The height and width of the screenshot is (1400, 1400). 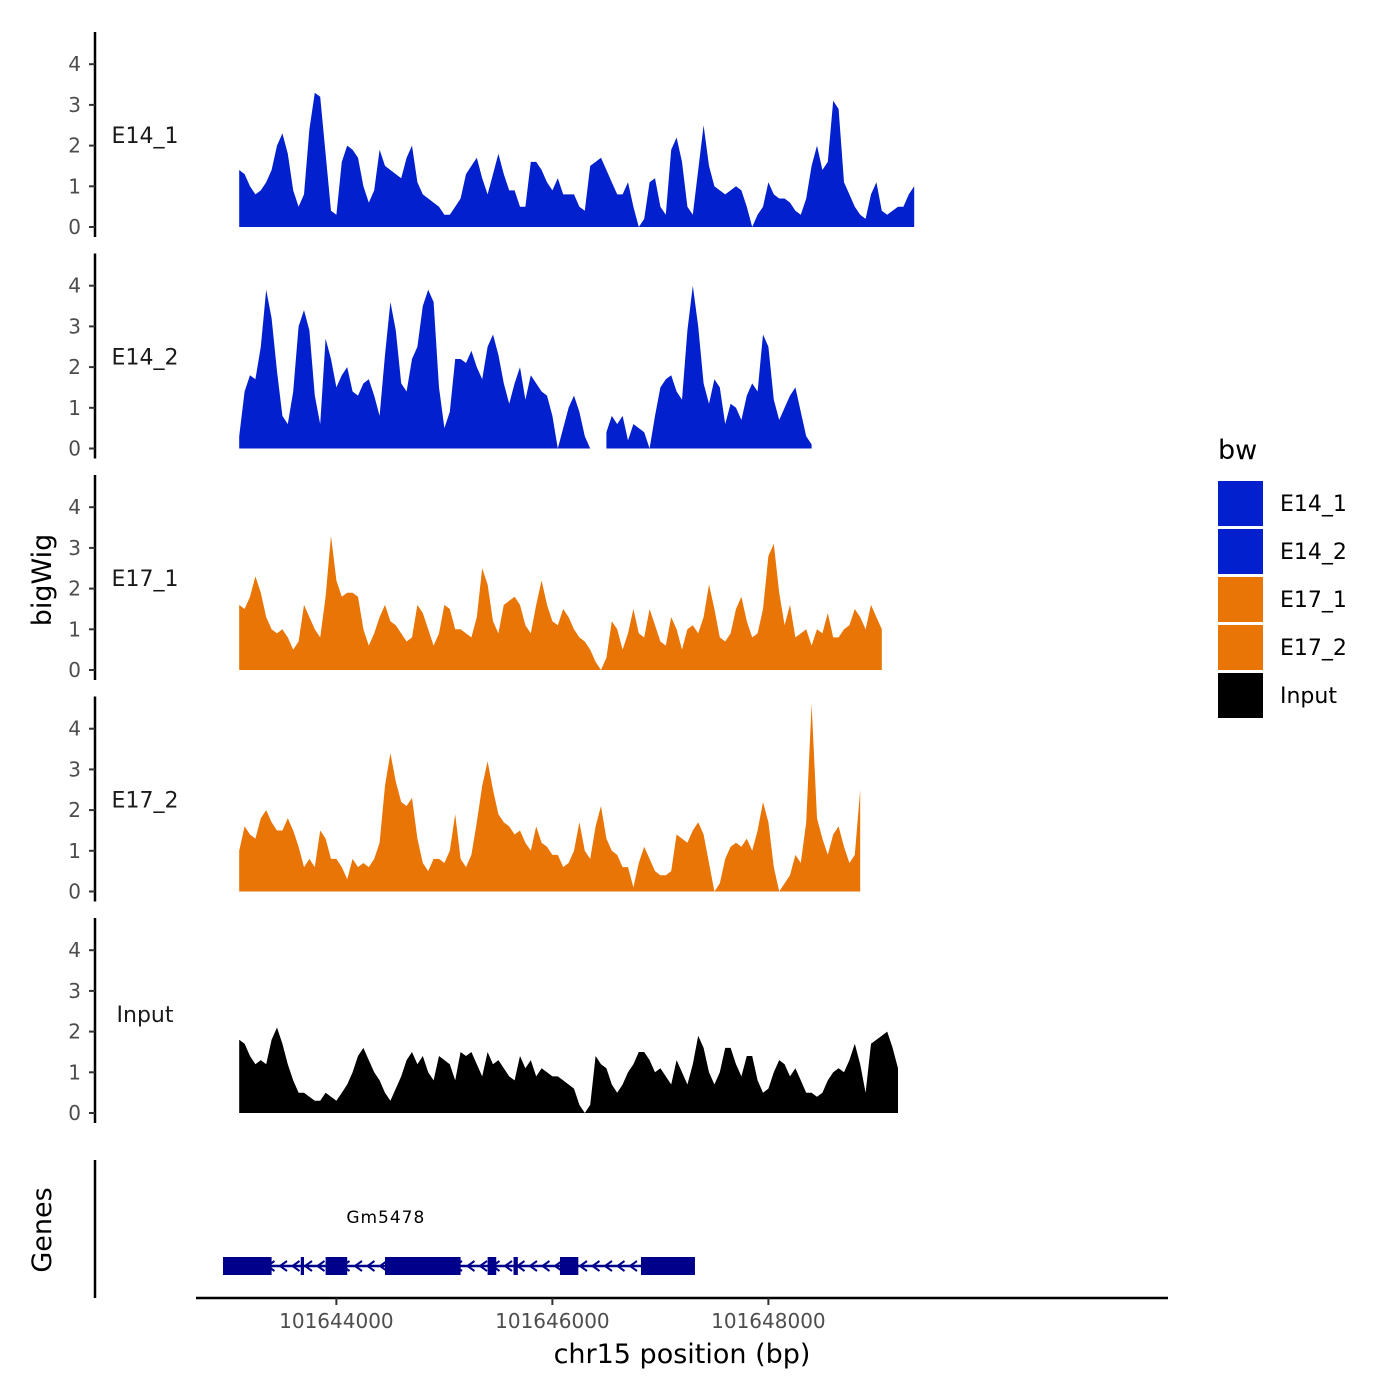 What do you see at coordinates (42, 580) in the screenshot?
I see `y-axis-title: bigWig` at bounding box center [42, 580].